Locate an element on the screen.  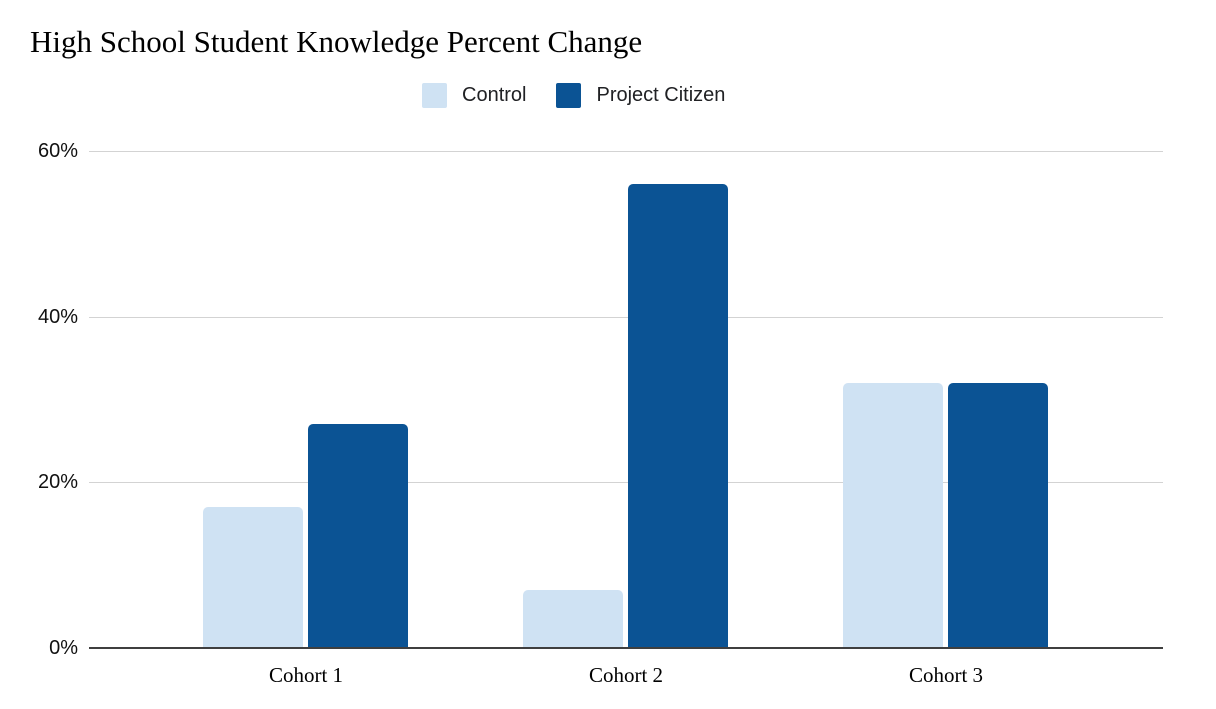
legend-item-project-citizen: Project Citizen is located at coordinates (641, 95).